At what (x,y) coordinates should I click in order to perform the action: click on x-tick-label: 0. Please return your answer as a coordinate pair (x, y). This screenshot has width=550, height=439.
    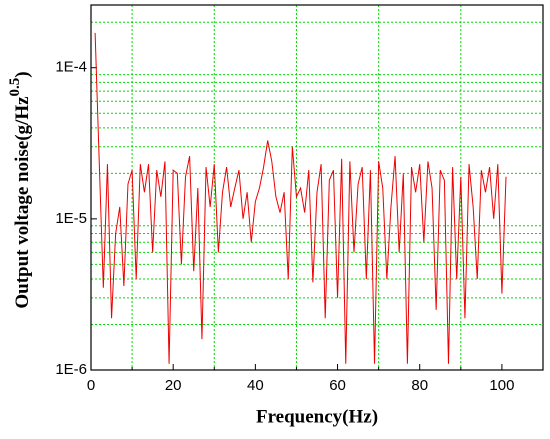
    Looking at the image, I should click on (91, 385).